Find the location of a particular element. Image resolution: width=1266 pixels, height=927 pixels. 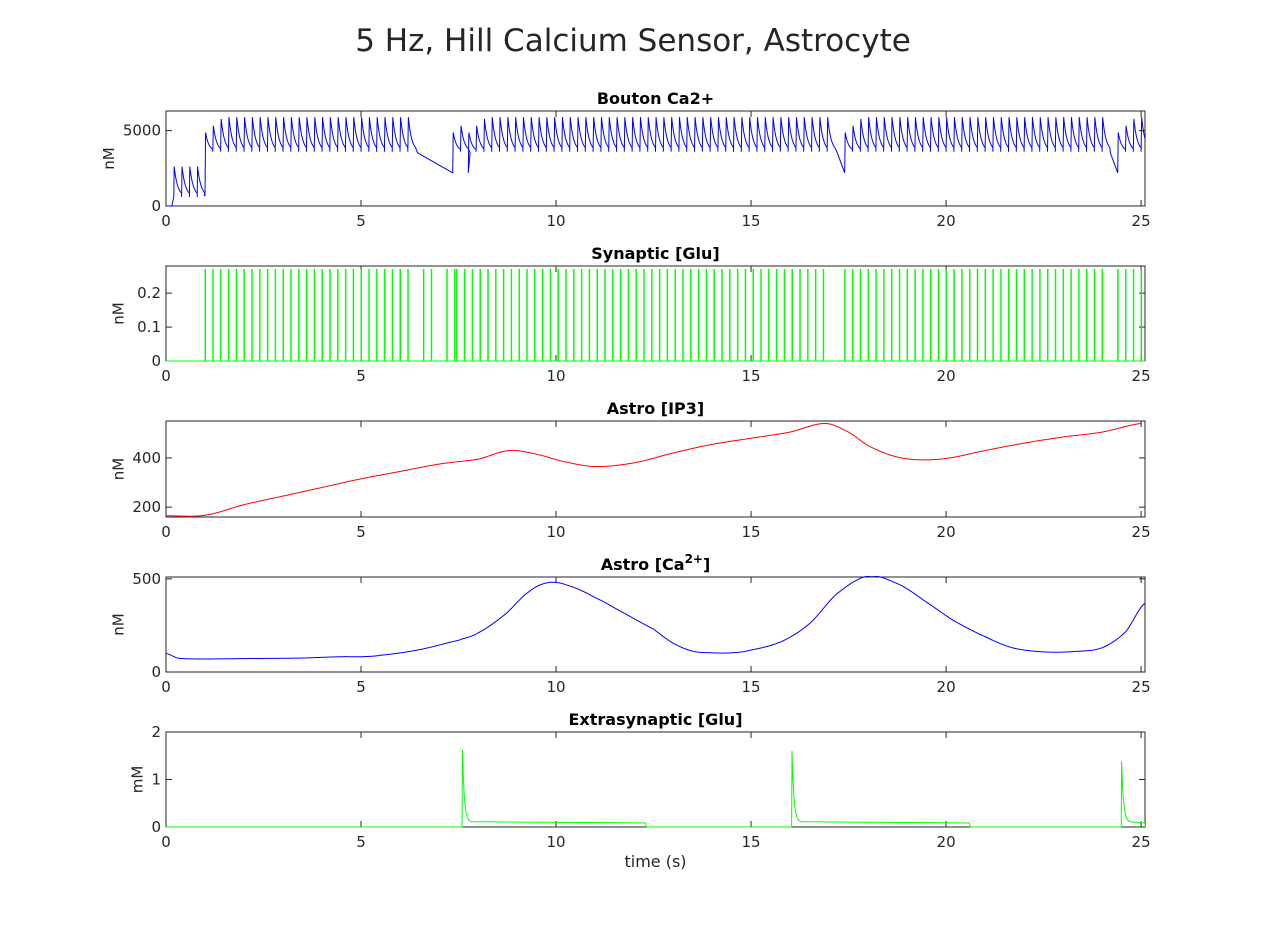

subplot-title: Extrasynaptic [Glu] is located at coordinates (656, 719).